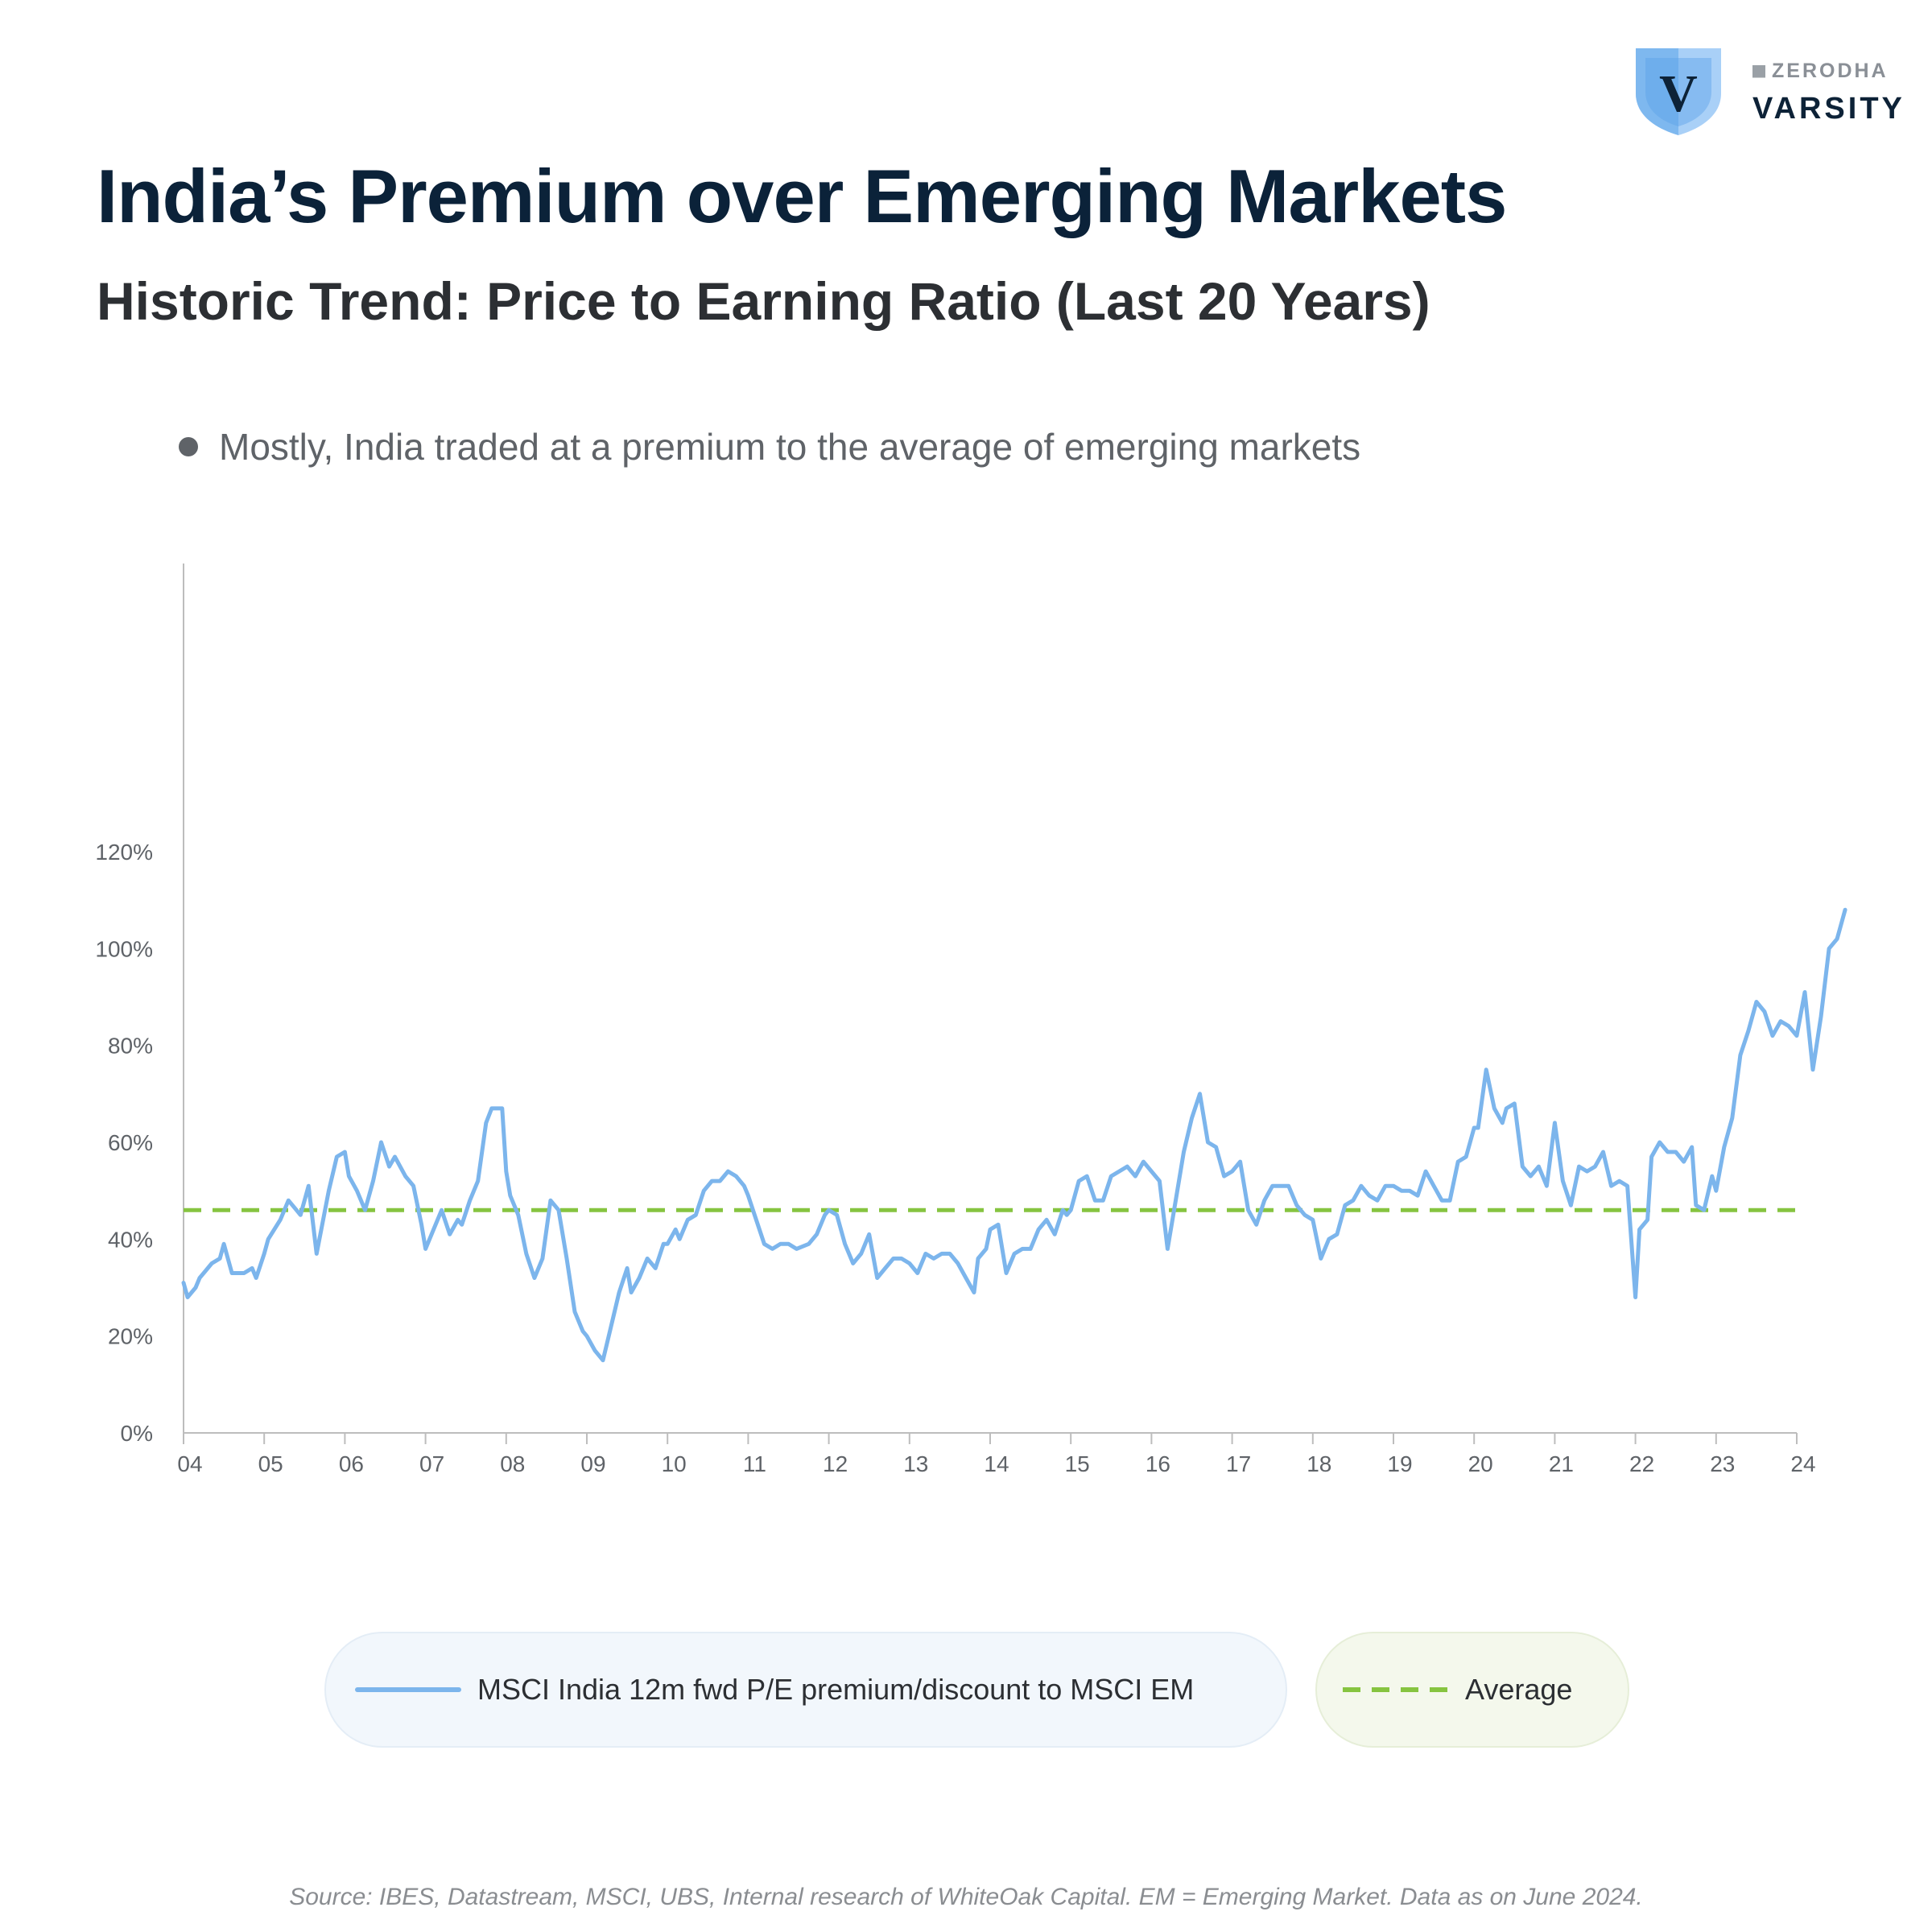 The image size is (1932, 1932). What do you see at coordinates (124, 852) in the screenshot?
I see `y-tick-label: 120%` at bounding box center [124, 852].